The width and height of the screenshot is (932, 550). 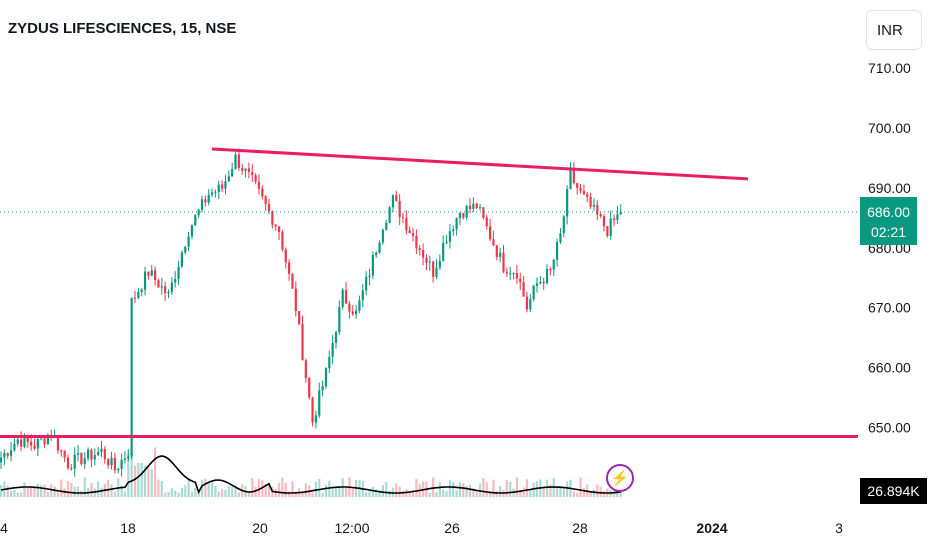 What do you see at coordinates (620, 478) in the screenshot?
I see `lightning-bolt-icon: ⚡` at bounding box center [620, 478].